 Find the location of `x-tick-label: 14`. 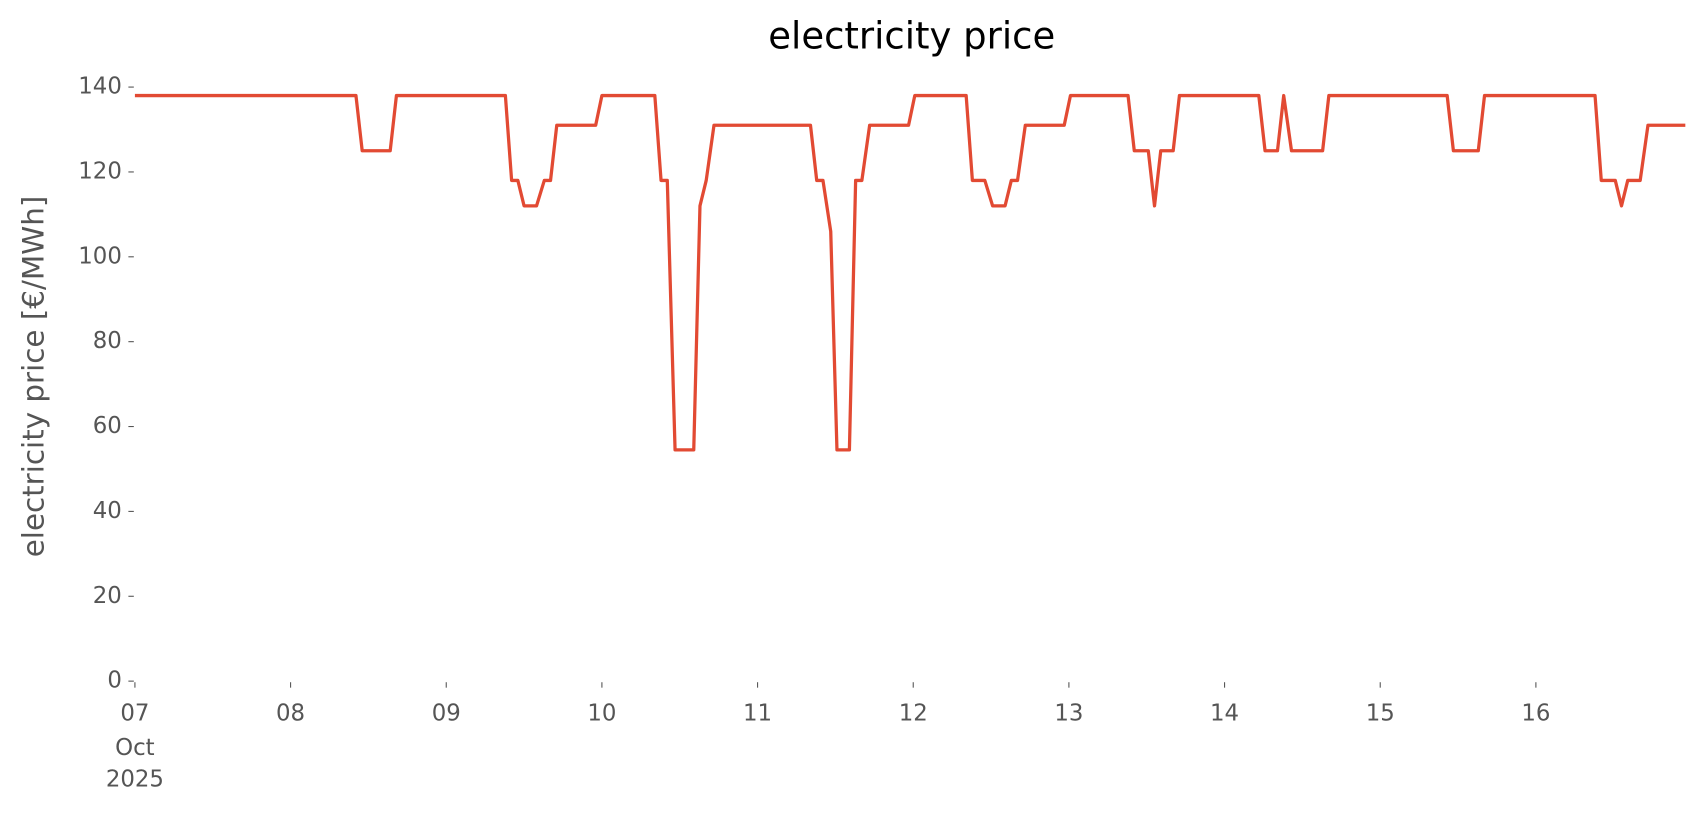

x-tick-label: 14 is located at coordinates (1224, 713).